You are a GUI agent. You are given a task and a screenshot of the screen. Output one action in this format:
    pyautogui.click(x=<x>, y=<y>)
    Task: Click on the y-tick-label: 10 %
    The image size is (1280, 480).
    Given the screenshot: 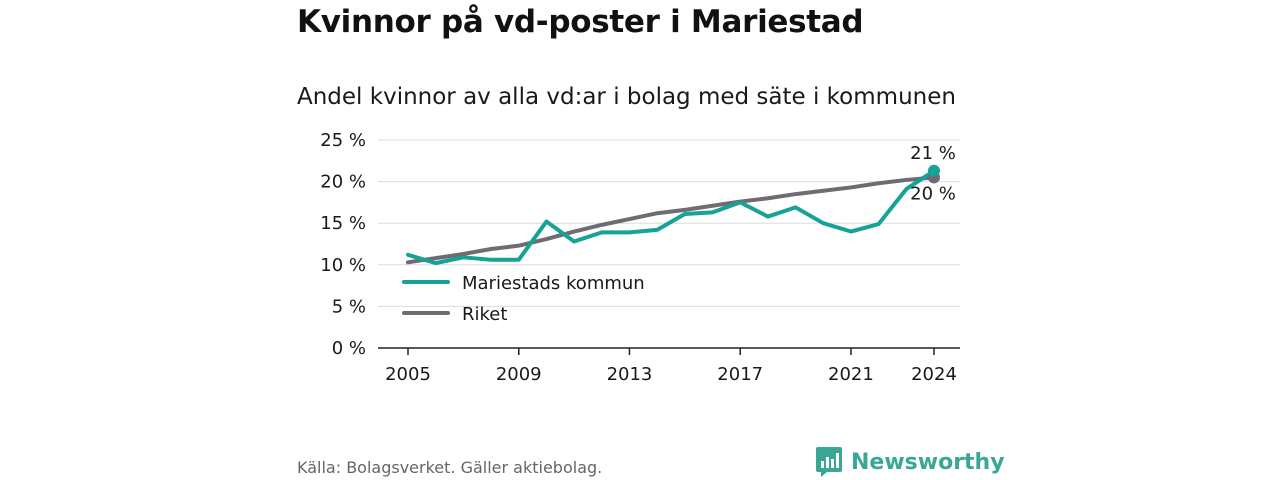 What is the action you would take?
    pyautogui.click(x=343, y=265)
    